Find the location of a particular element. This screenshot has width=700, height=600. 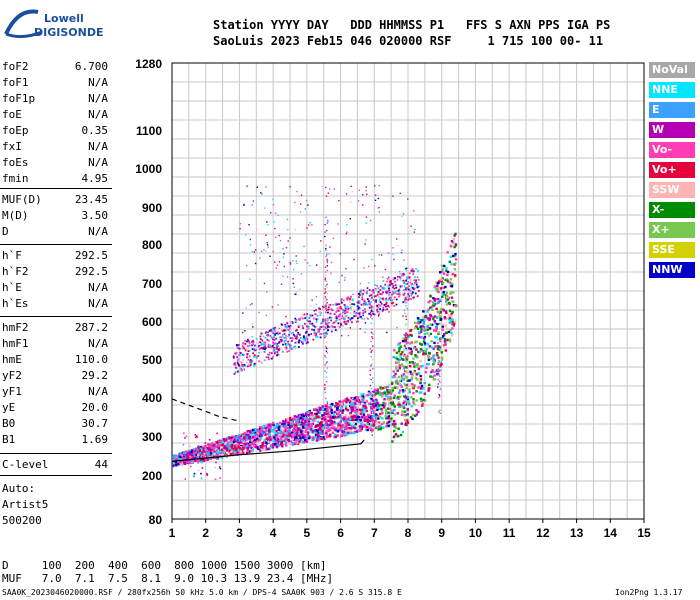

legend-nne: NNE is located at coordinates (672, 90).